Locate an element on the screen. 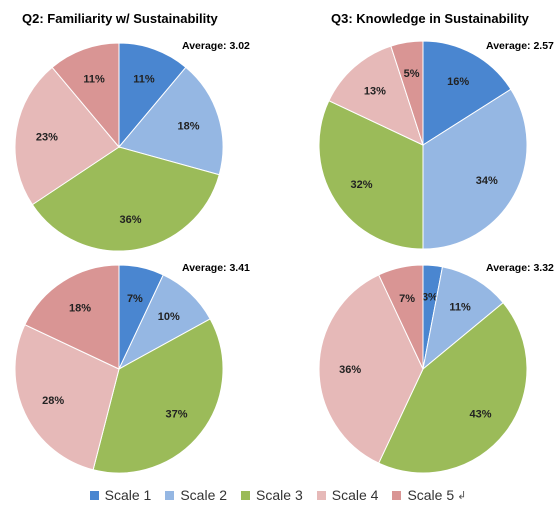  average-label-3: Average: 3.41 is located at coordinates (216, 268).